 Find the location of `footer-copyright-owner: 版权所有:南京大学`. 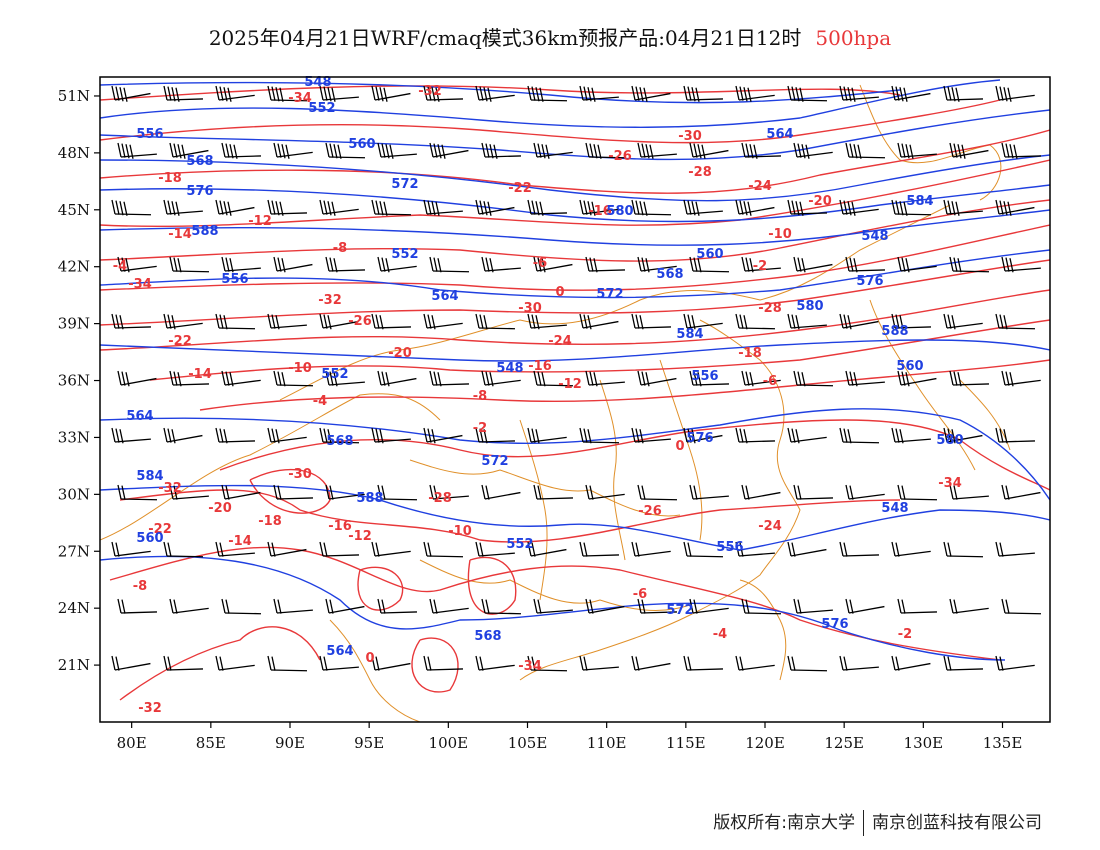

footer-copyright-owner: 版权所有:南京大学 is located at coordinates (784, 823).